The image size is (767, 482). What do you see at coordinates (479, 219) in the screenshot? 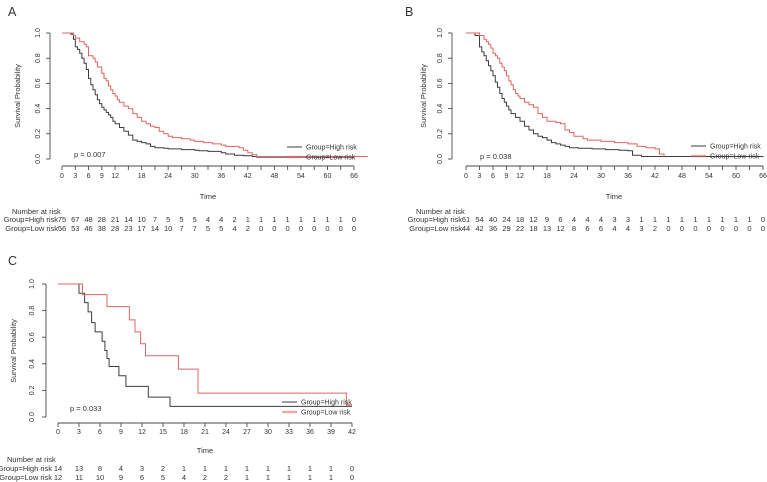
I see `risk-count: 54` at bounding box center [479, 219].